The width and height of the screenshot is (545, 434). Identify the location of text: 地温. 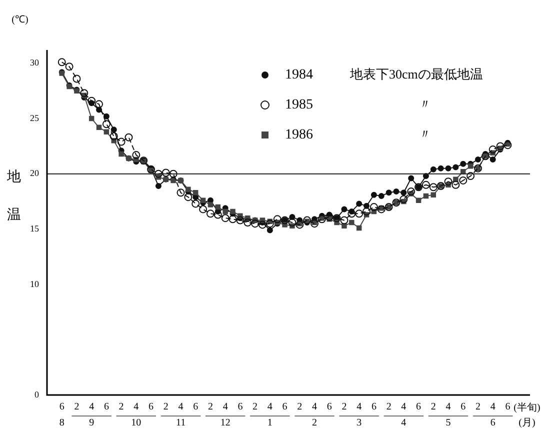
(14, 197).